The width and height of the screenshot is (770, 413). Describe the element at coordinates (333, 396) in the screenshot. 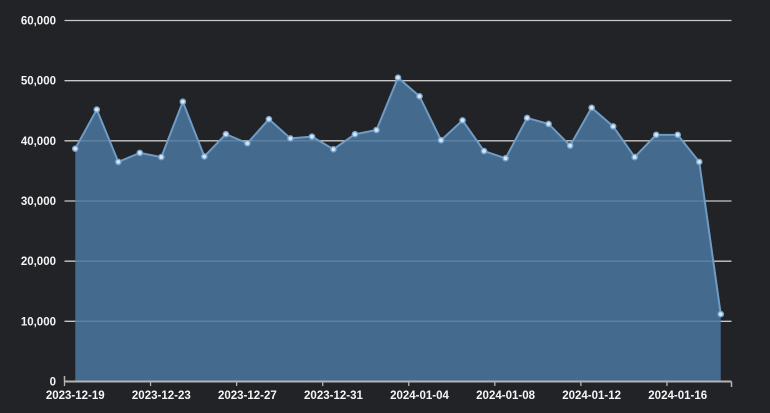

I see `x-tick-label-2023-12-31: 2023-12-31` at that location.